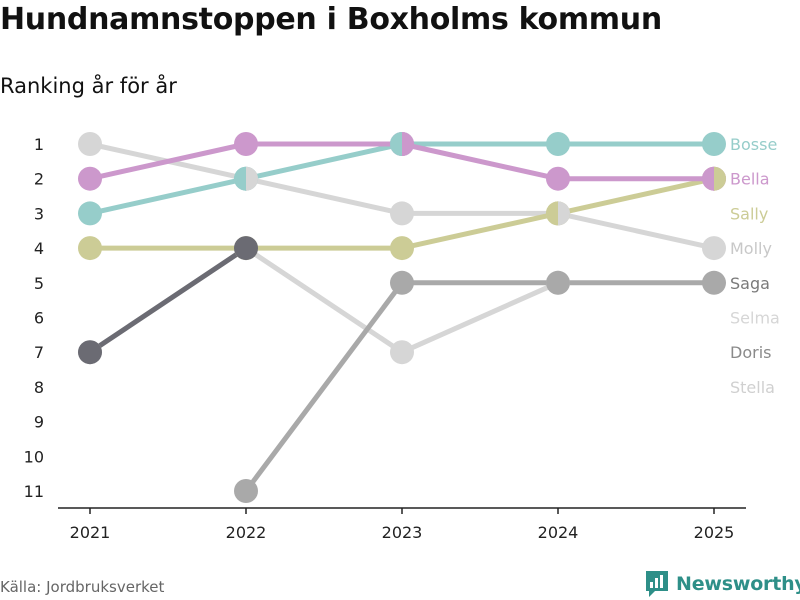 The image size is (800, 600). I want to click on series-label-saga: Saga, so click(750, 283).